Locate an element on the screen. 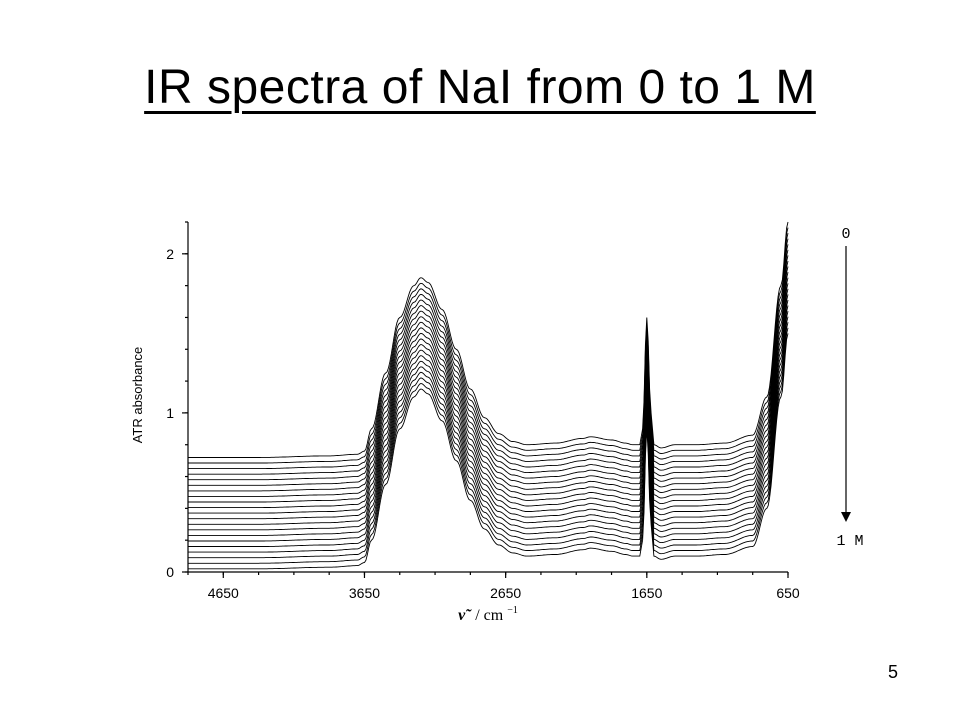  concentration-label-bottom: 1 M is located at coordinates (849, 541).